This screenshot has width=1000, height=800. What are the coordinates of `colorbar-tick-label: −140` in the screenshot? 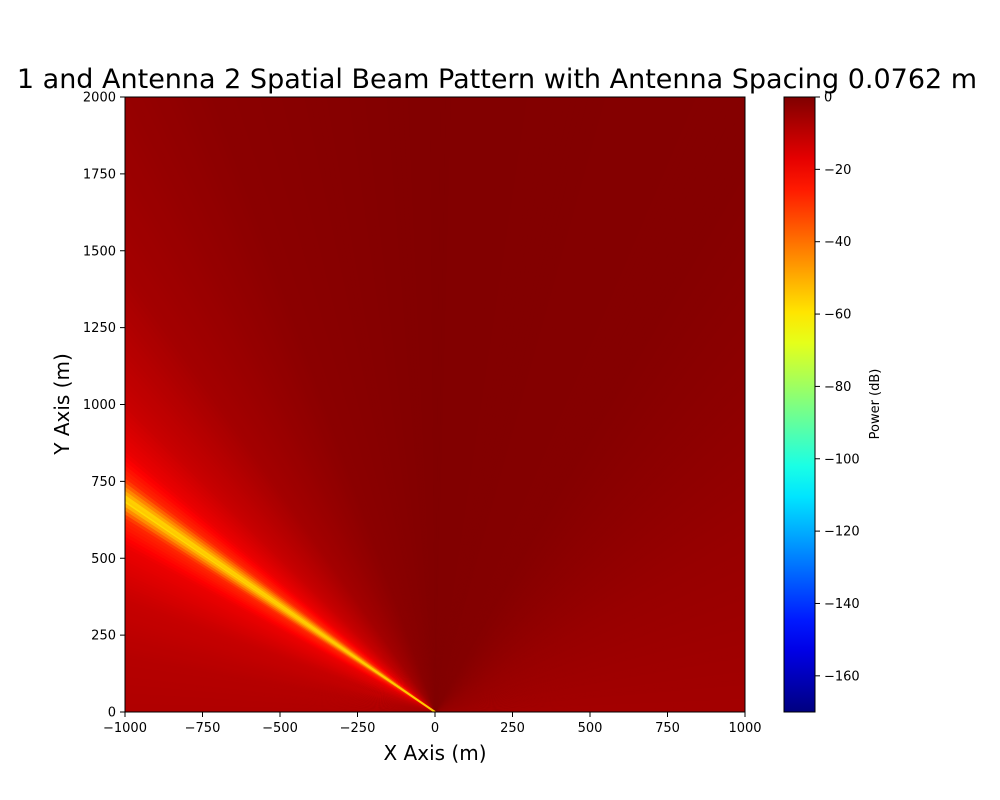 It's located at (842, 604).